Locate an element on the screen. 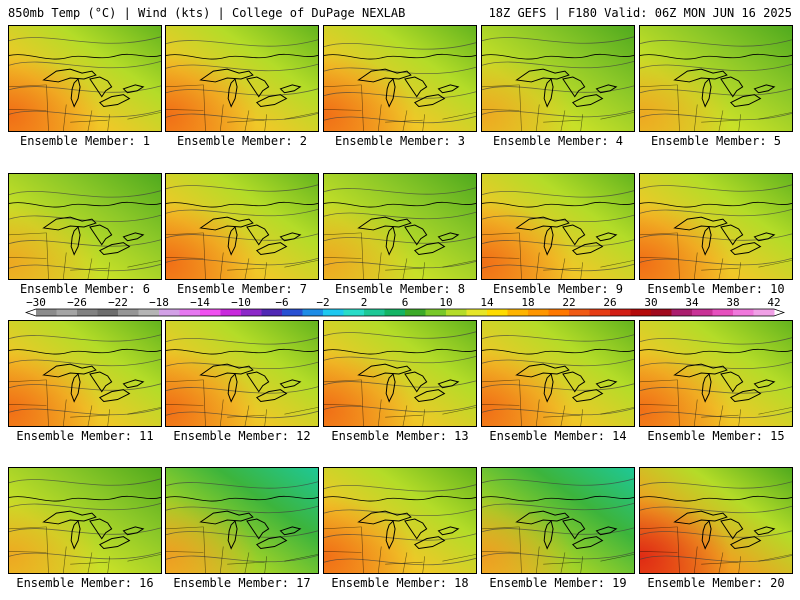  ensemble-member-label: Ensemble Member: 6 is located at coordinates (85, 289).